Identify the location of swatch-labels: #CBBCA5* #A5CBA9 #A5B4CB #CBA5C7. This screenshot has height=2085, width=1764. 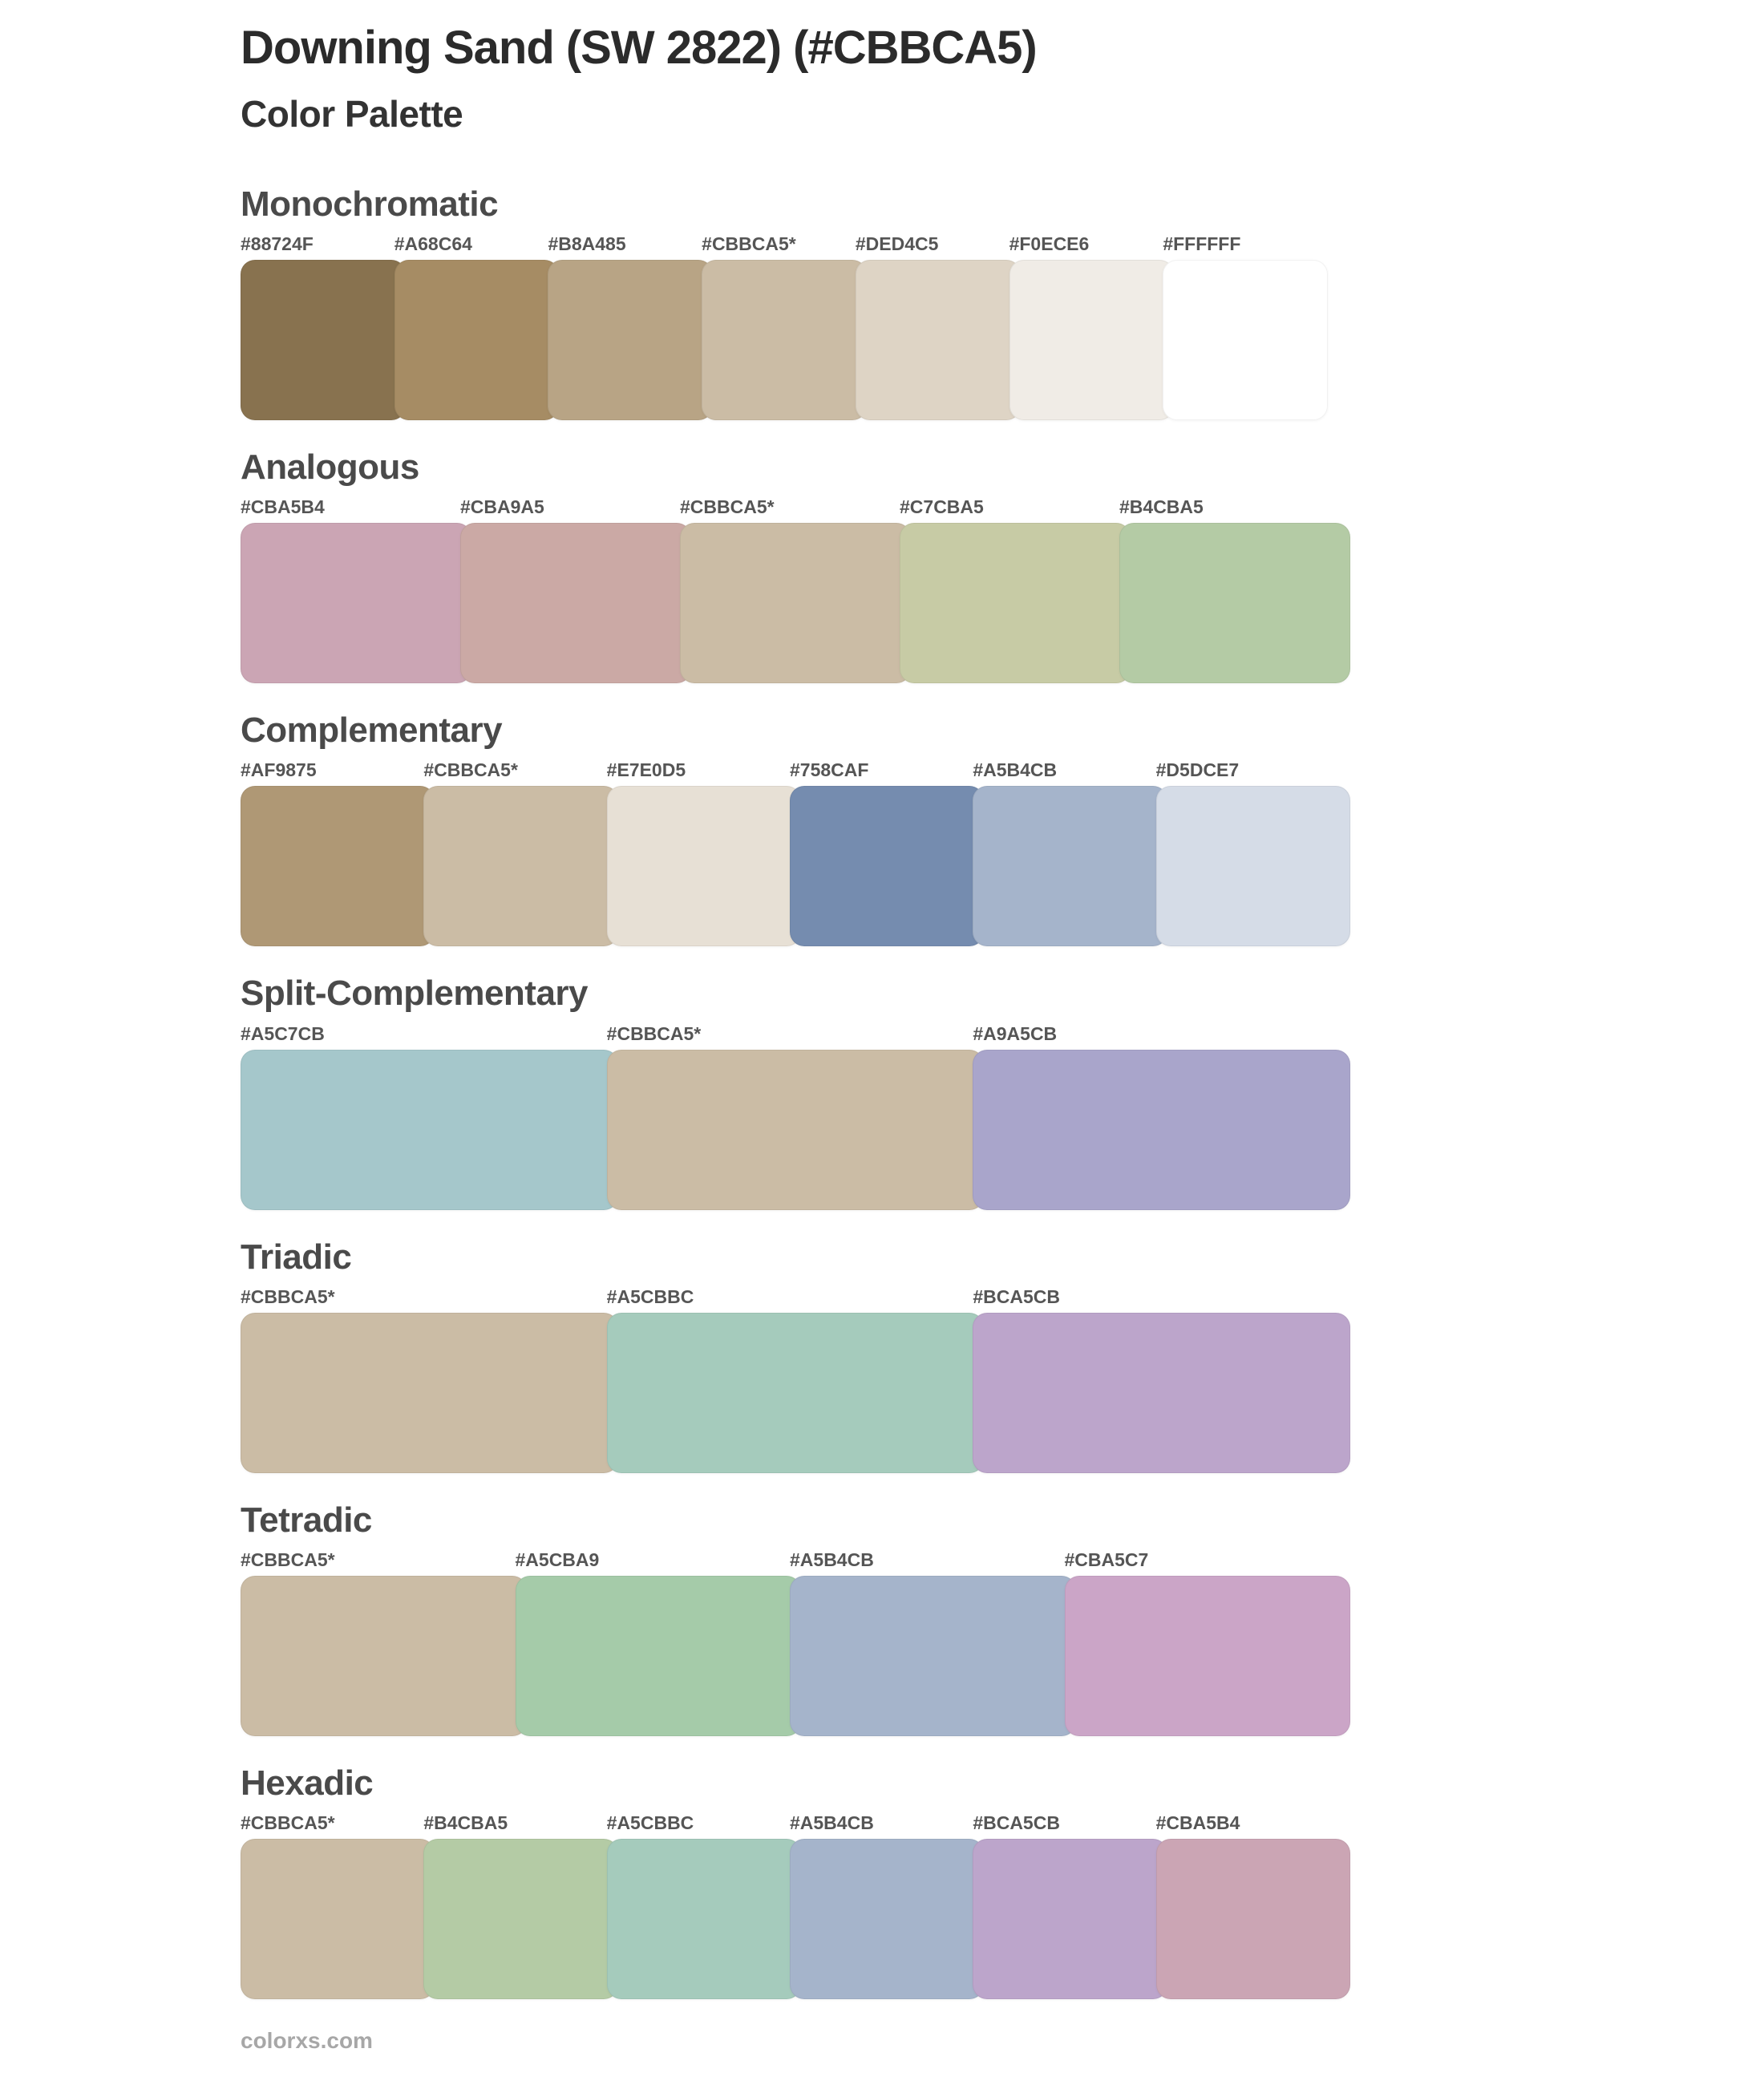
(795, 1560).